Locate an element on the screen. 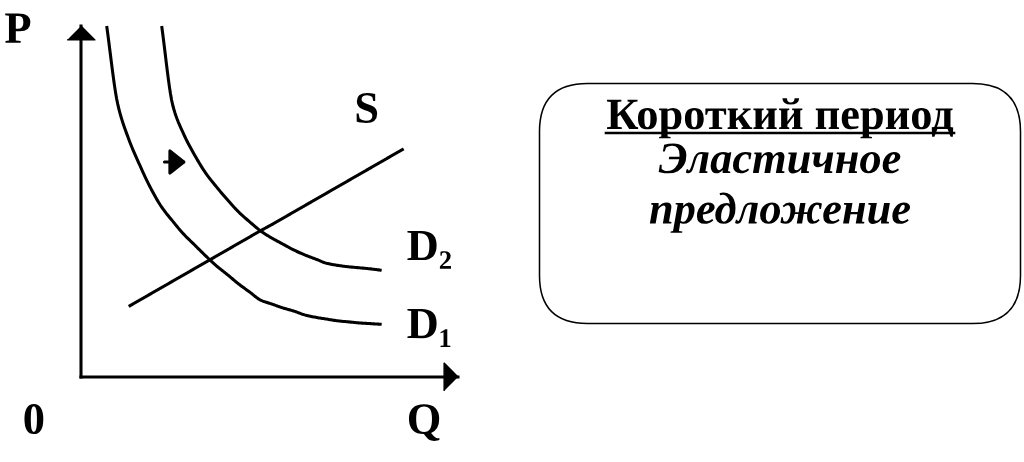 Image resolution: width=1024 pixels, height=462 pixels. text: Короткий период is located at coordinates (780, 118).